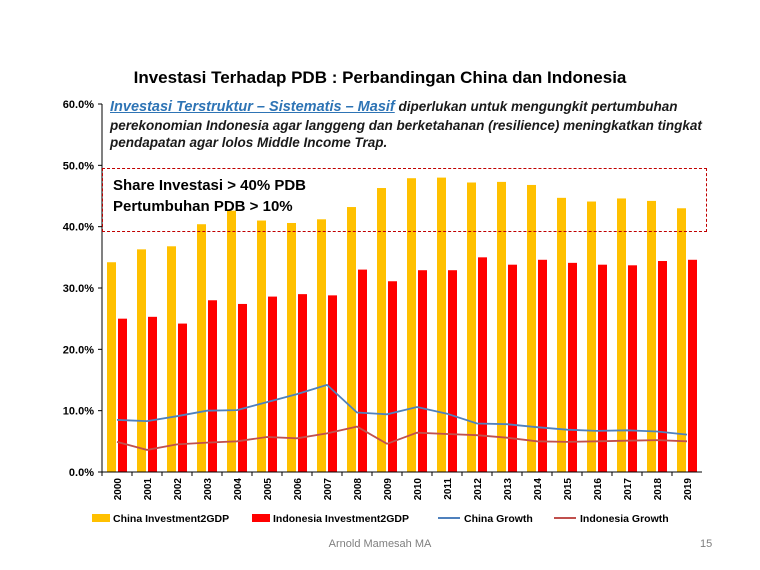 The width and height of the screenshot is (760, 570). Describe the element at coordinates (448, 489) in the screenshot. I see `x-tick-label: 2011` at that location.